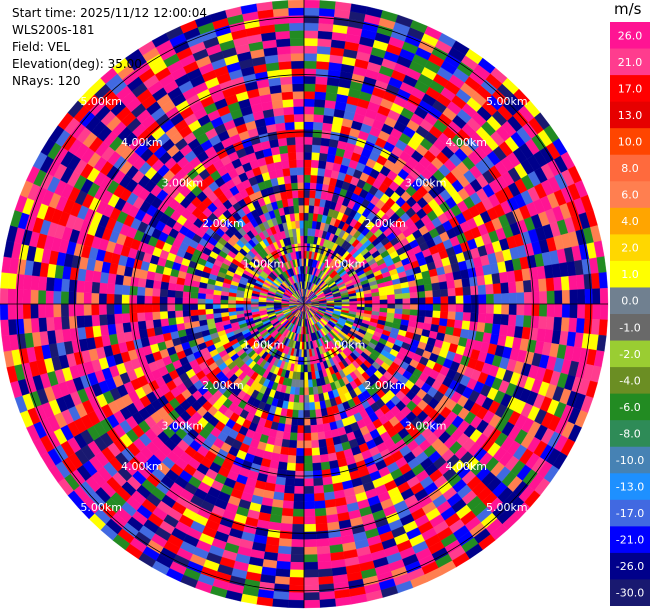  Describe the element at coordinates (507, 101) in the screenshot. I see `range-ring-label: 5.00km` at that location.